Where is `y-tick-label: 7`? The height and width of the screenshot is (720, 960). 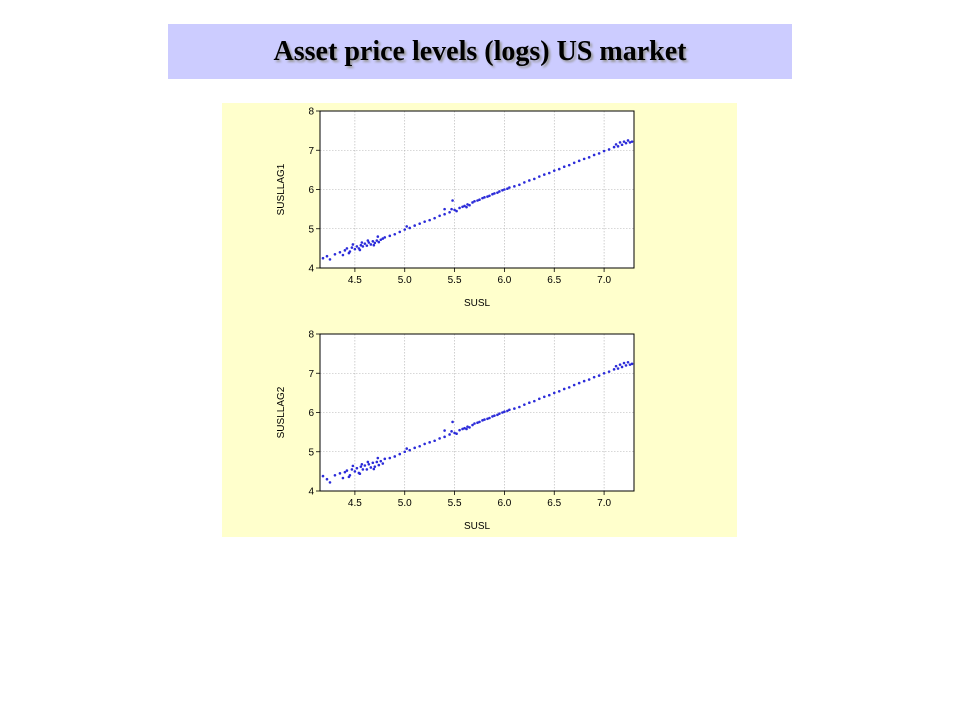
y-tick-label: 7 is located at coordinates (311, 374).